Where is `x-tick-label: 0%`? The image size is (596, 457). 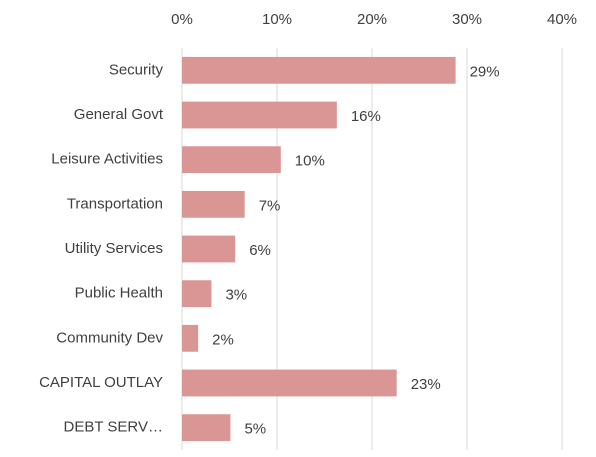 x-tick-label: 0% is located at coordinates (182, 19).